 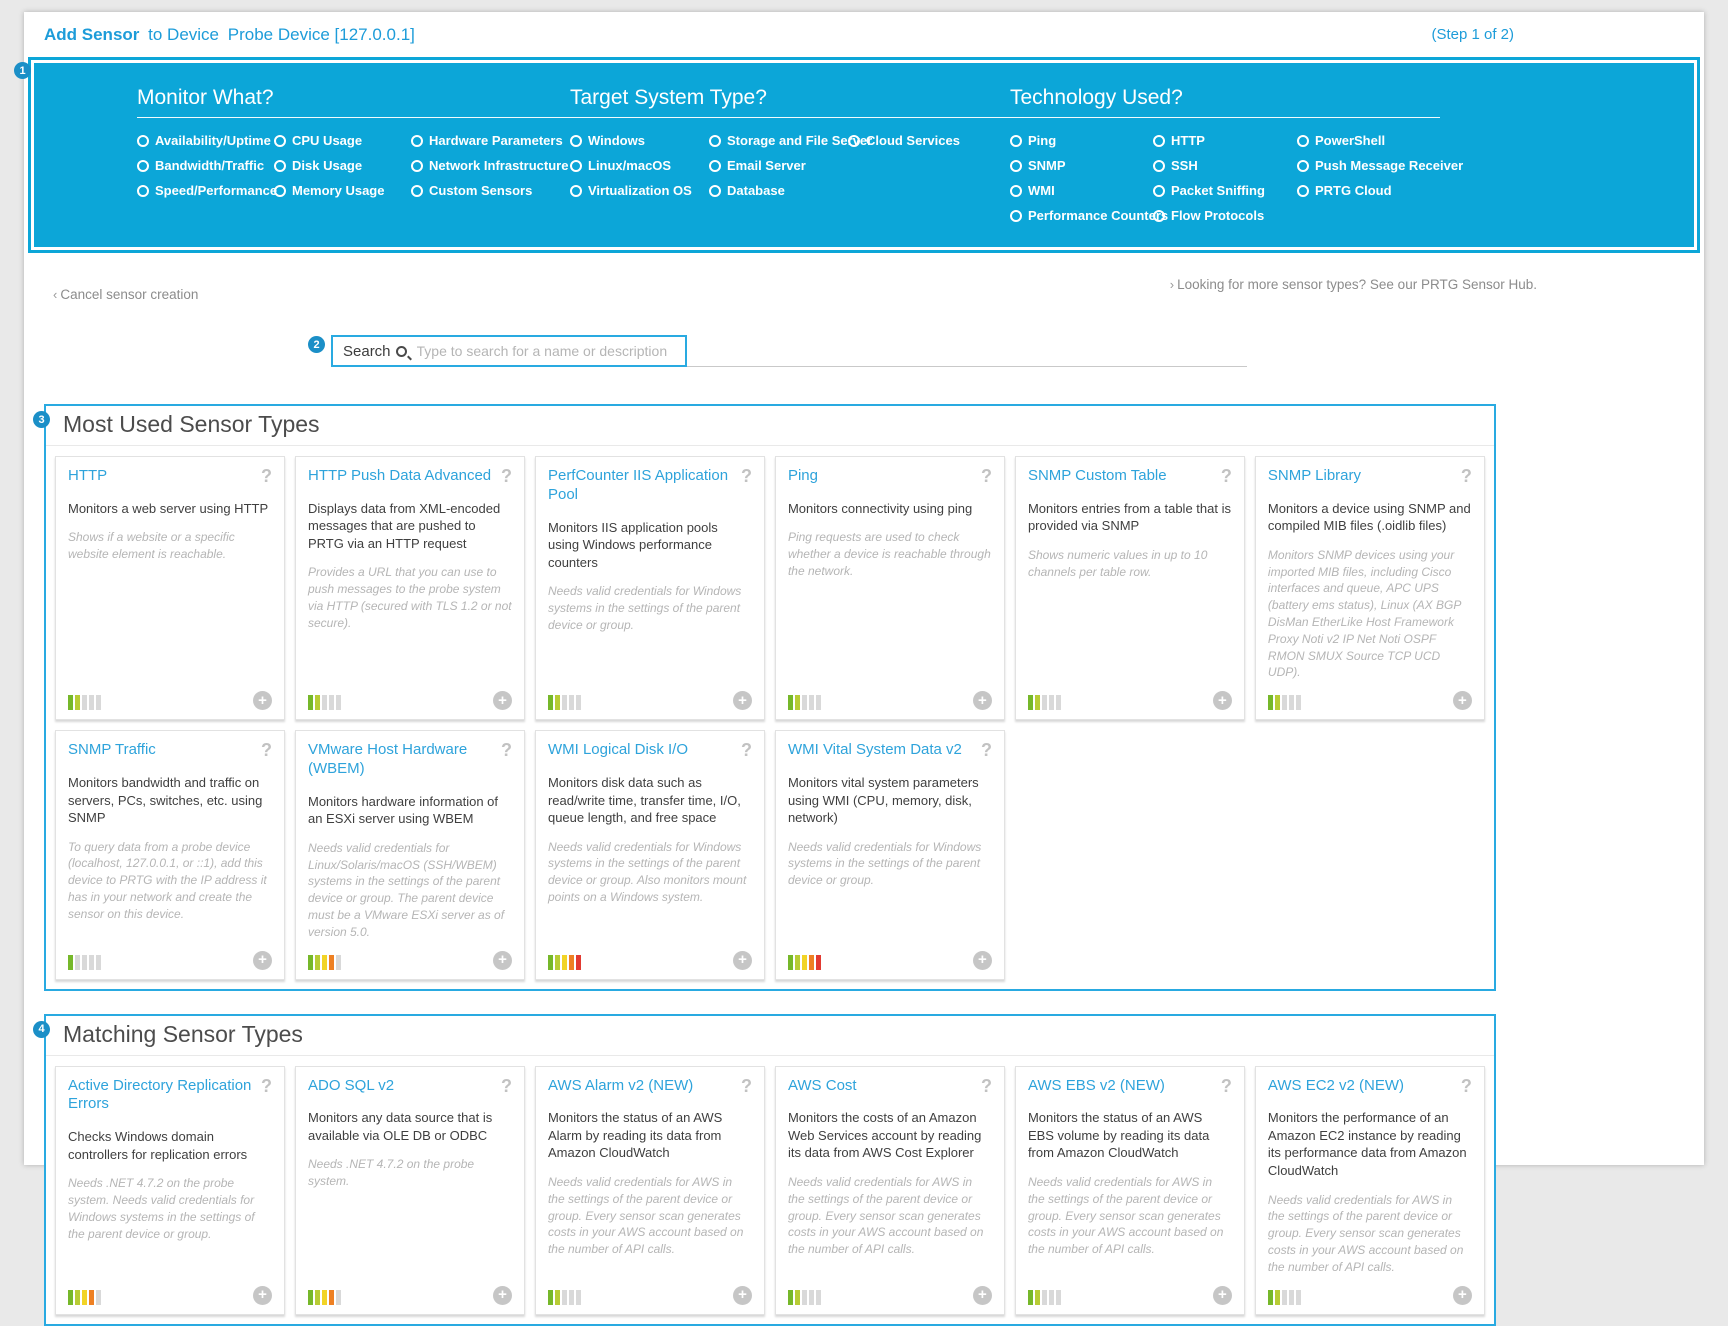 I want to click on sensor-card-title: WMI Vital System Data v2, so click(x=874, y=750).